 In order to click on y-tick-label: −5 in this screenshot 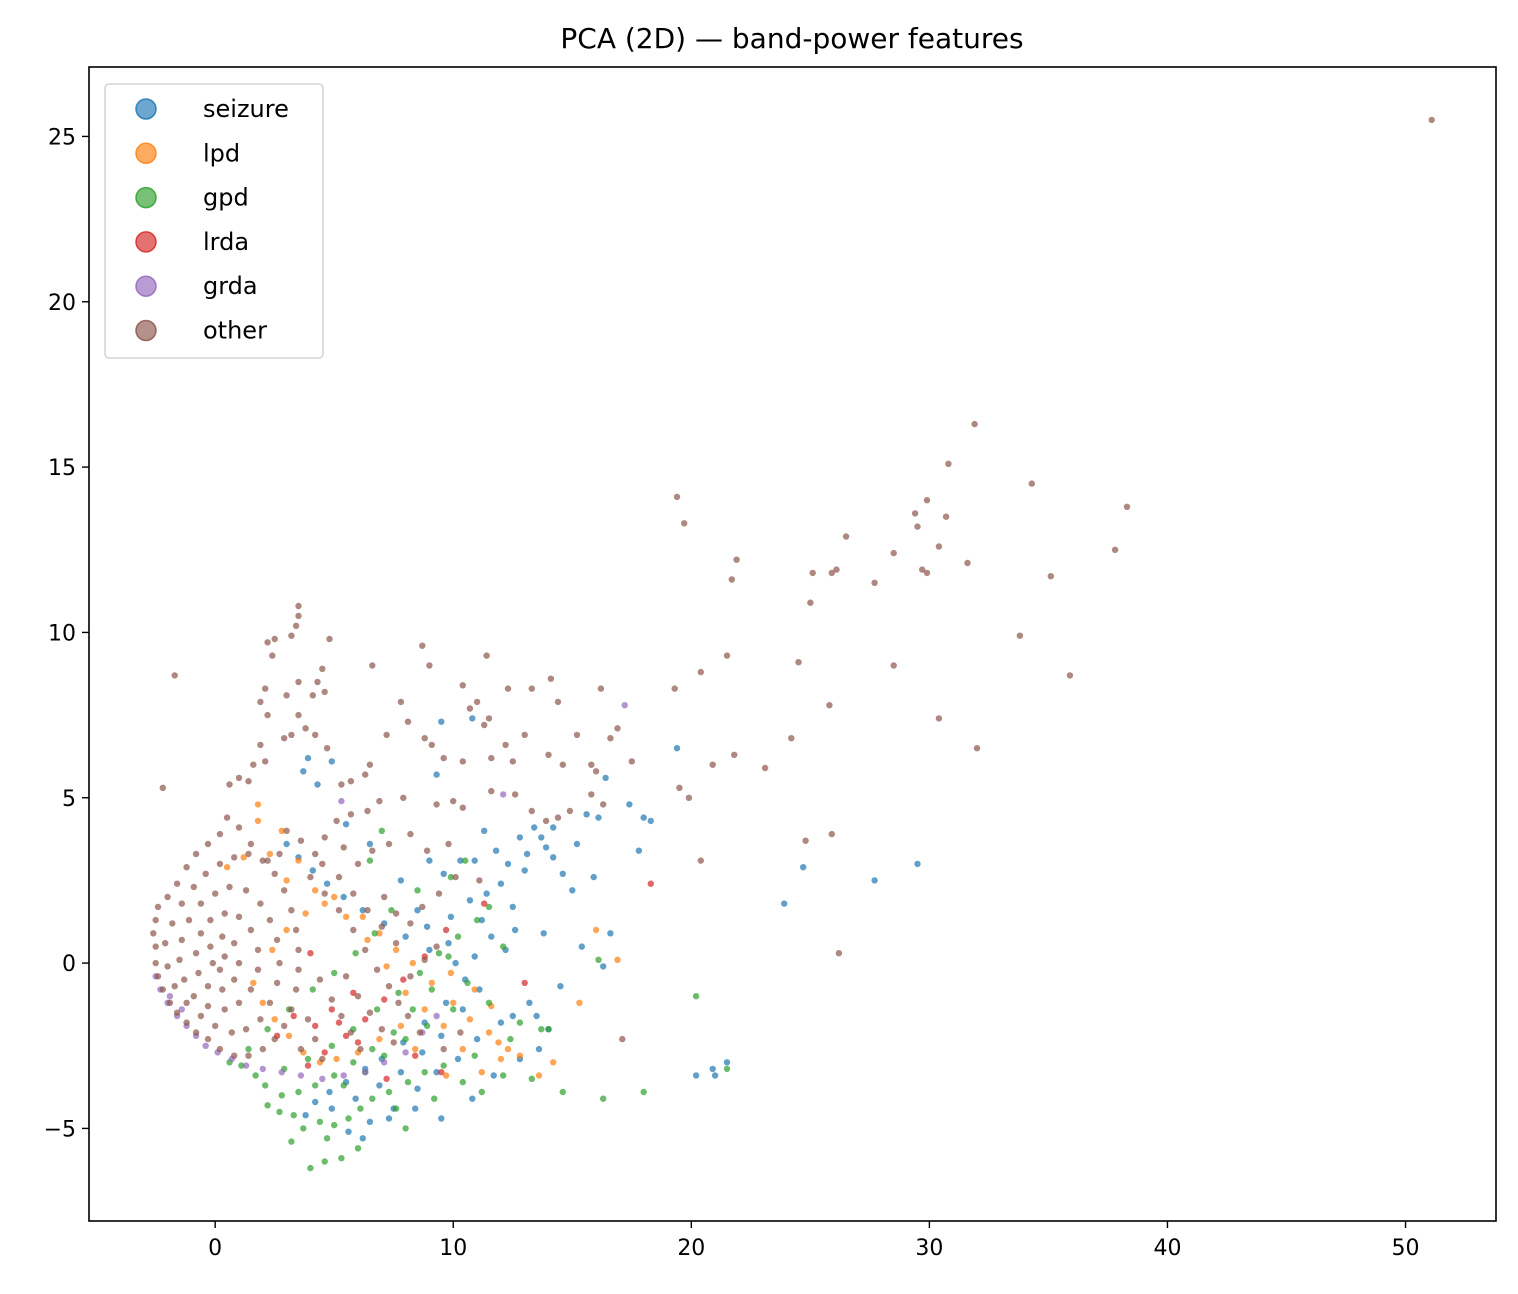, I will do `click(60, 1129)`.